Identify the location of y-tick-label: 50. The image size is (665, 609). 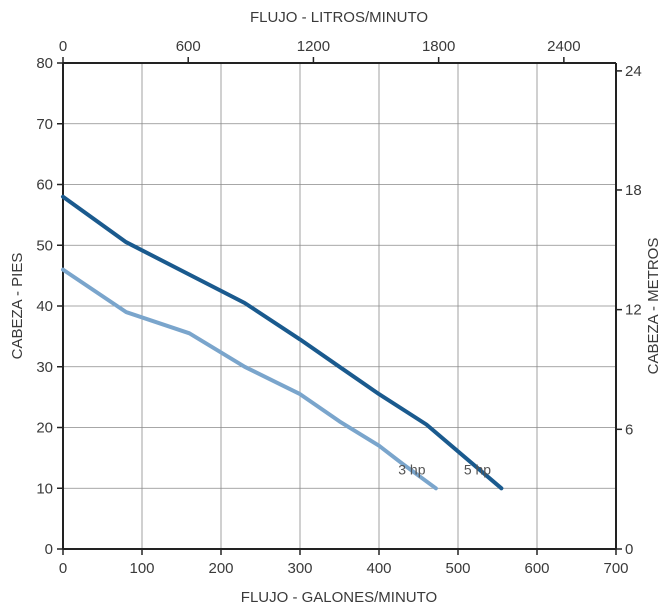
(44, 245).